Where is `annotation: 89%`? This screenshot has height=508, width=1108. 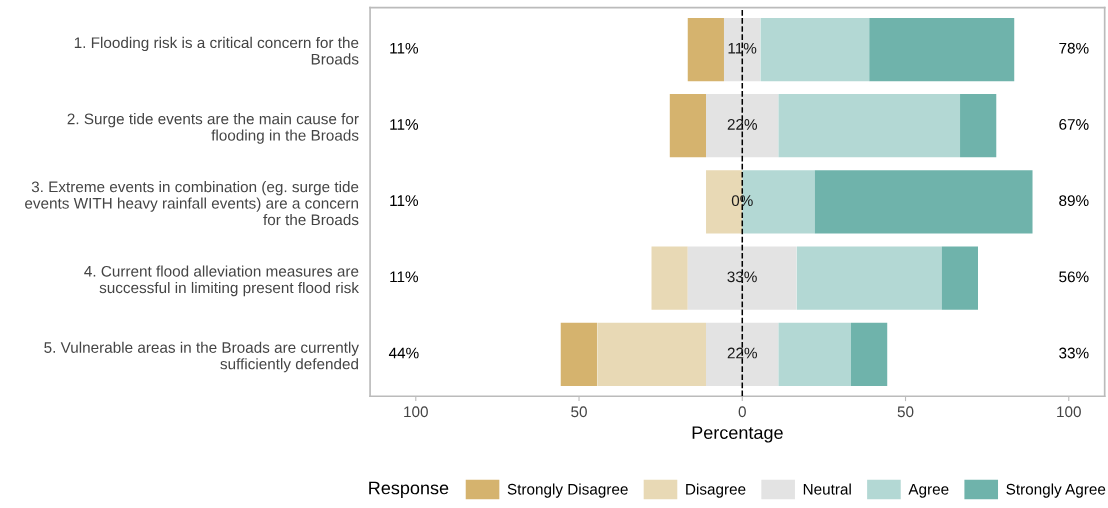 annotation: 89% is located at coordinates (1074, 201).